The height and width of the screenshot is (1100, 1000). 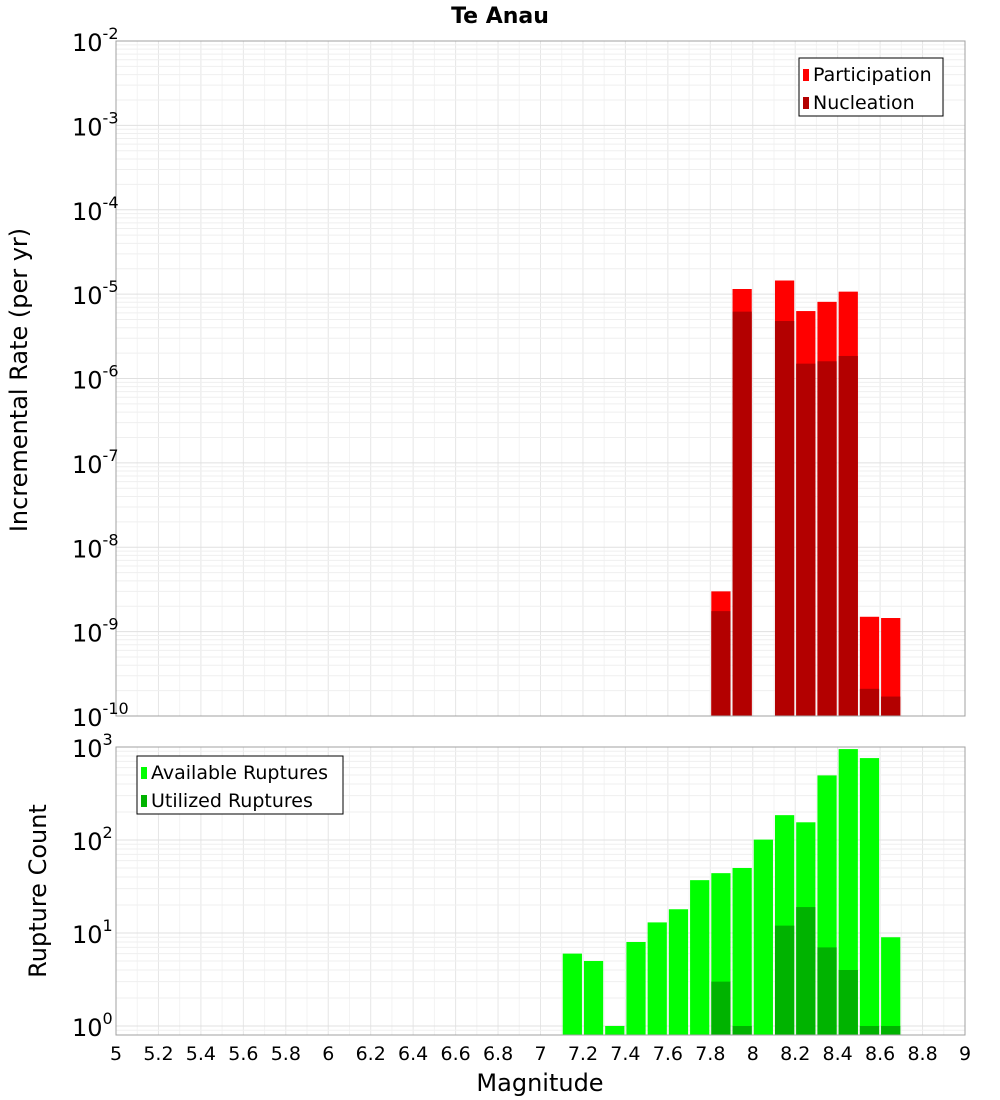 What do you see at coordinates (583, 1054) in the screenshot?
I see `x-tick-label: 7.2` at bounding box center [583, 1054].